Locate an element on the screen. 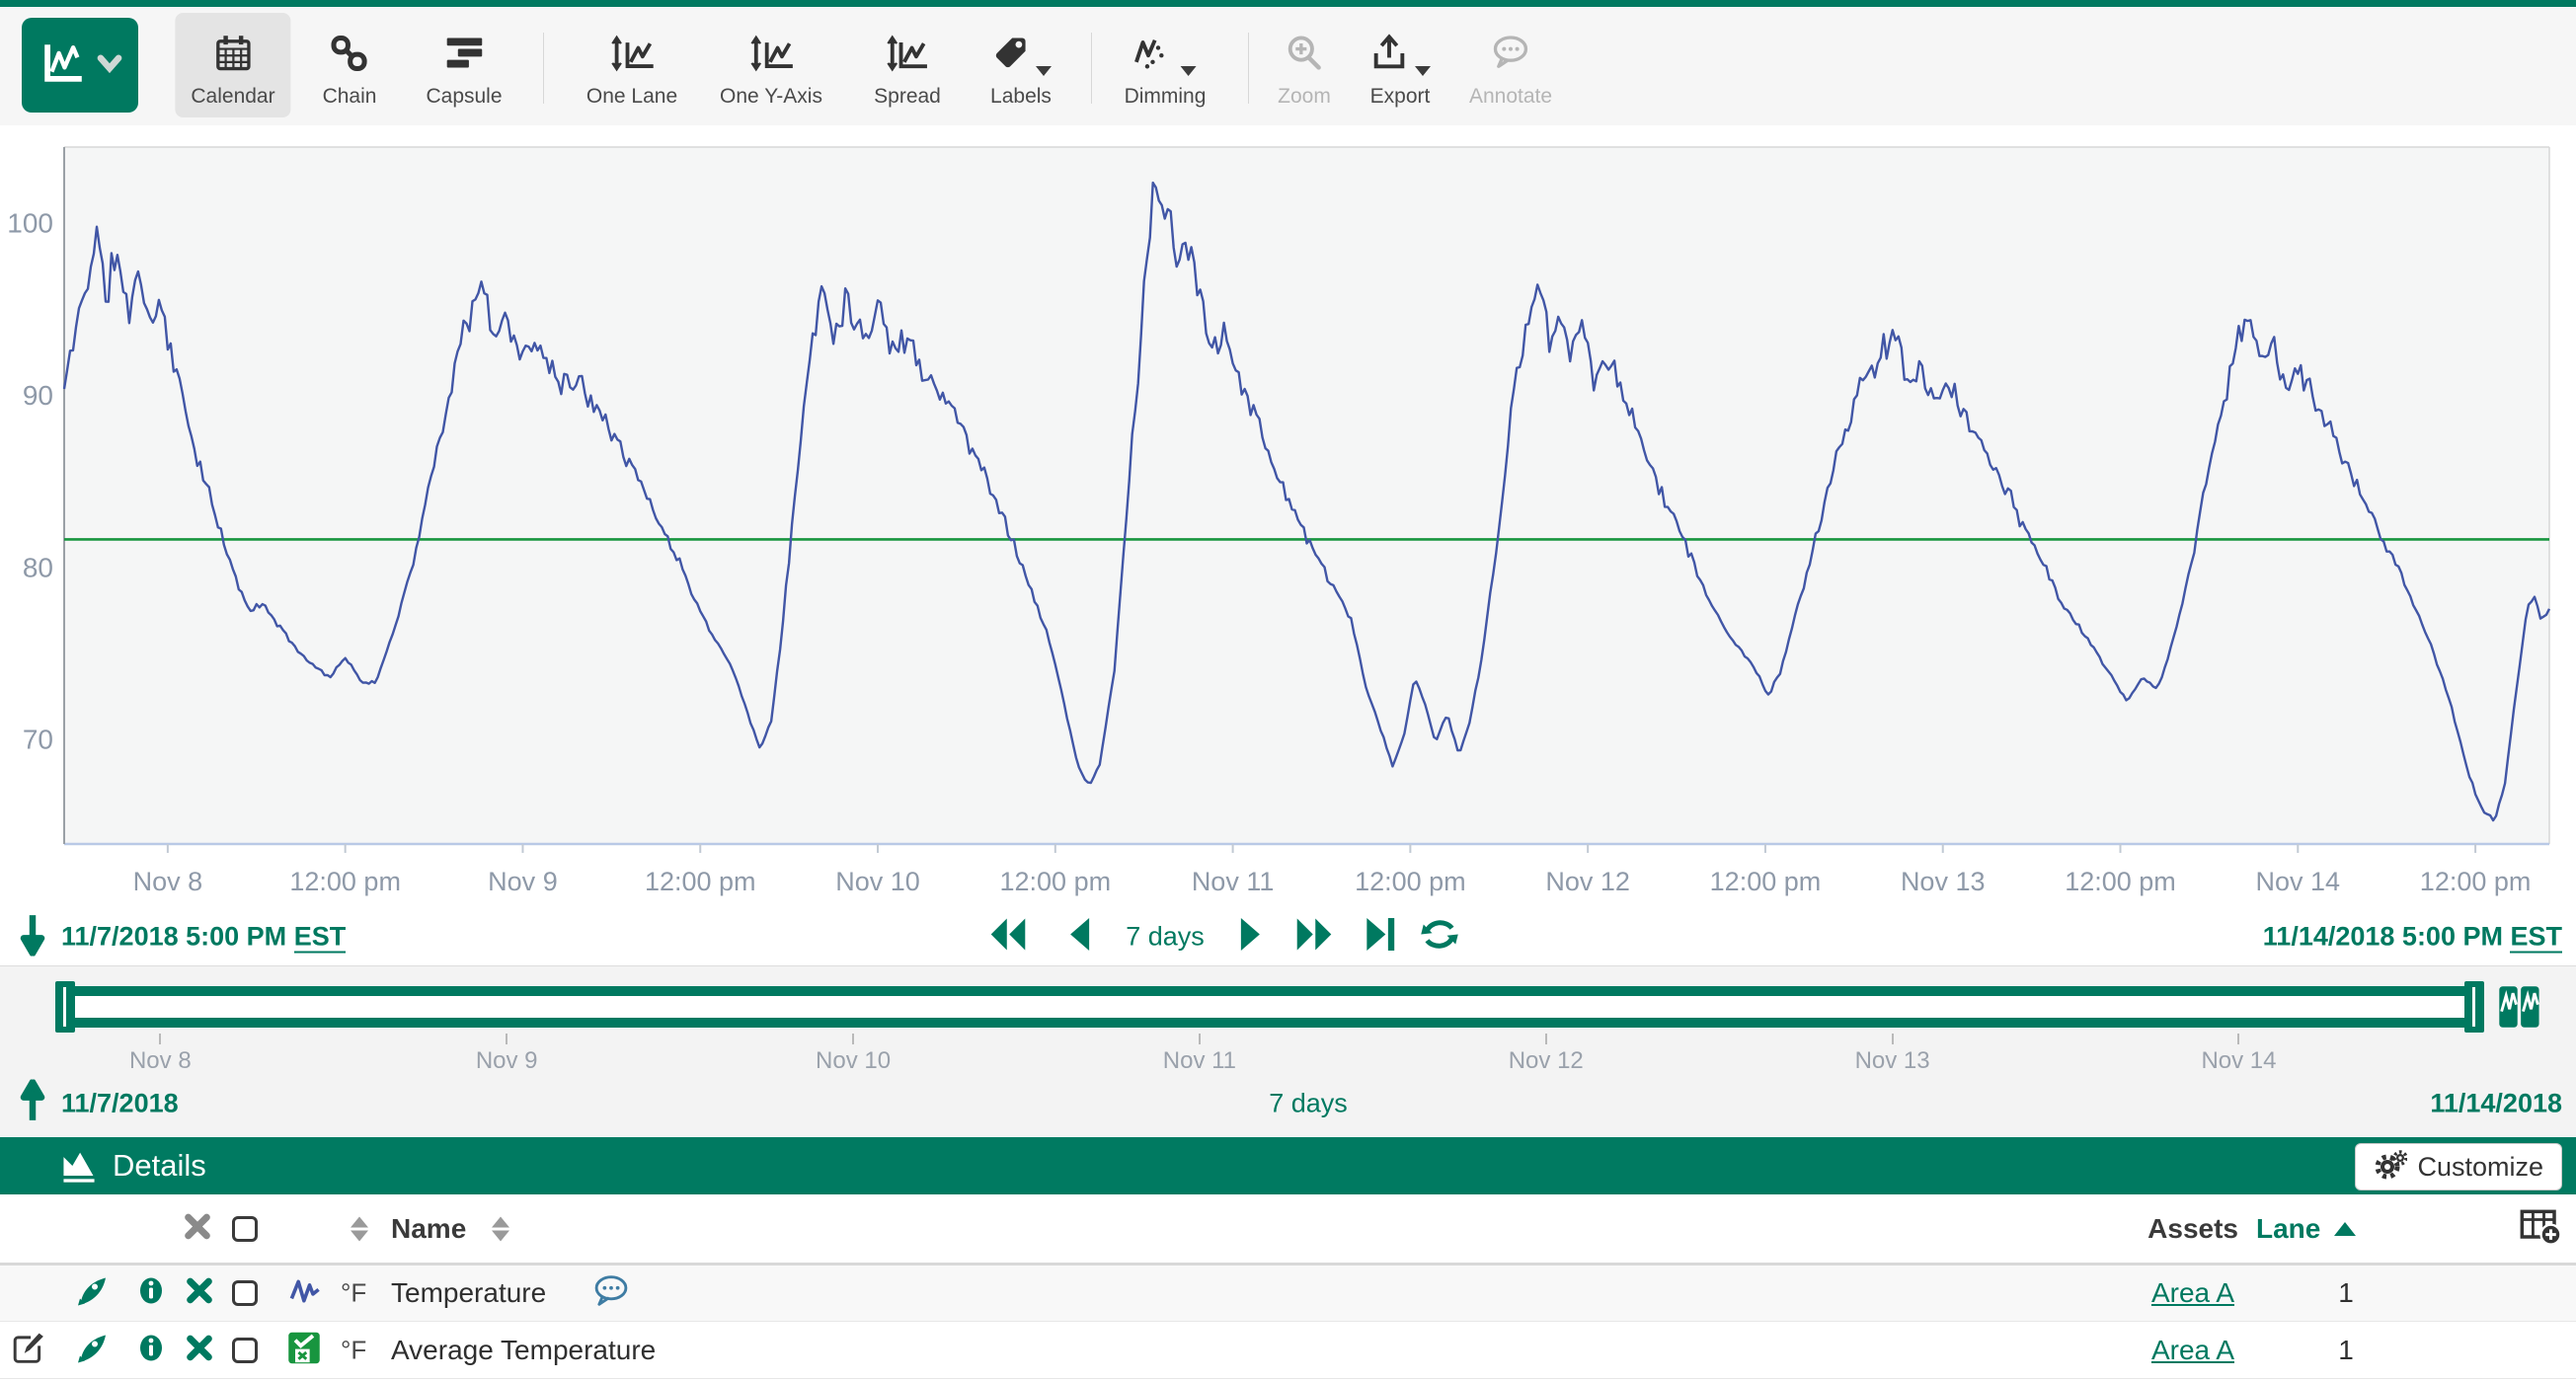 The height and width of the screenshot is (1381, 2576). step-forward-fast-icon is located at coordinates (1314, 938).